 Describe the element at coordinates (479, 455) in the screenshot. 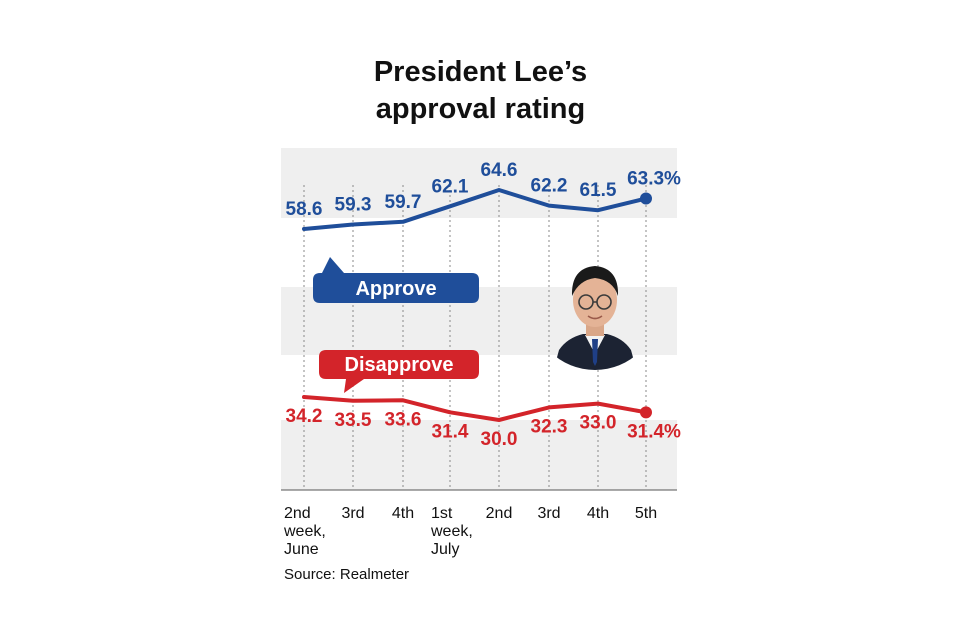

I see `background-band` at that location.